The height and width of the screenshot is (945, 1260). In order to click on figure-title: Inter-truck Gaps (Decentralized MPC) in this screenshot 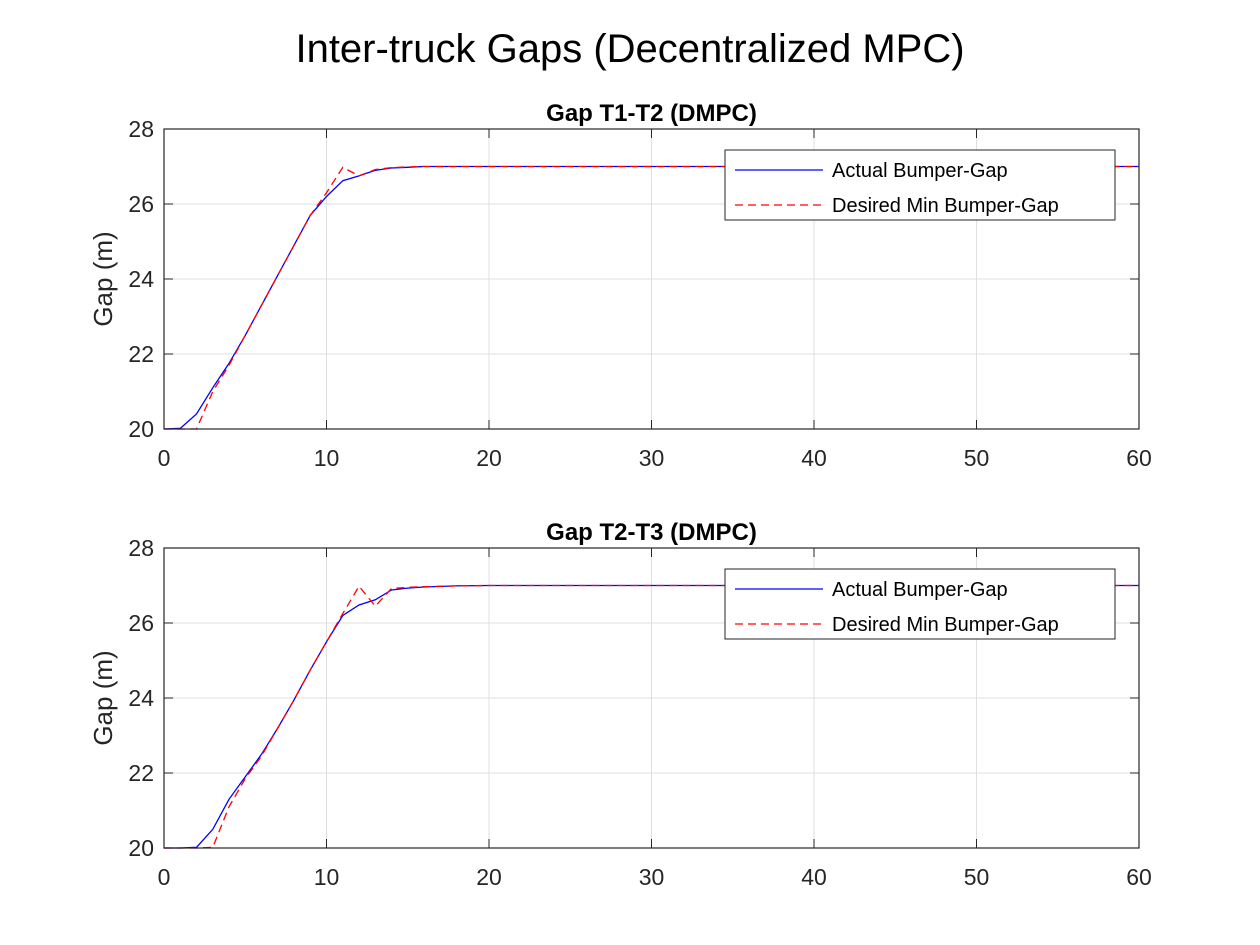, I will do `click(629, 49)`.